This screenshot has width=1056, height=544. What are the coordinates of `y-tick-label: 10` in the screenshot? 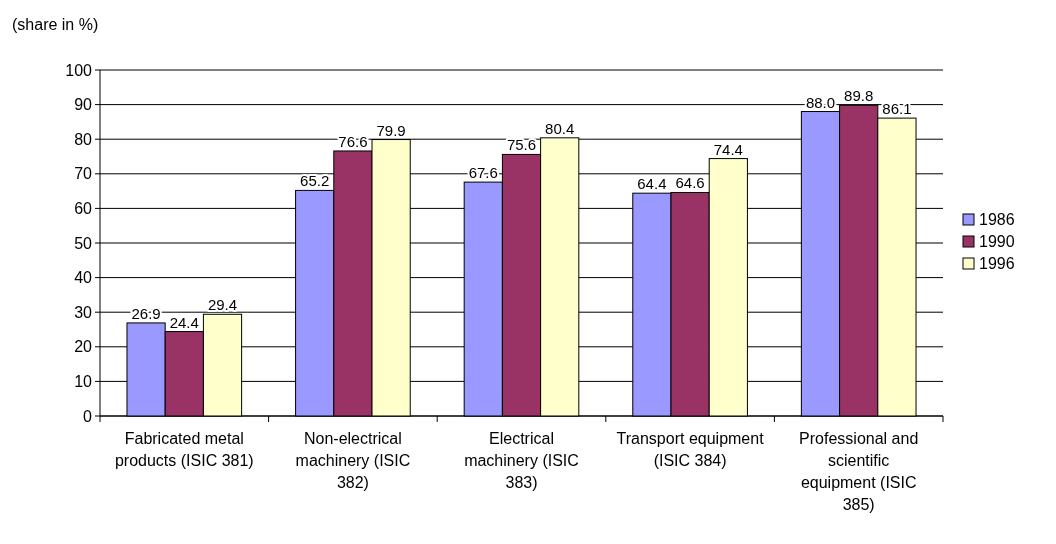 It's located at (83, 381).